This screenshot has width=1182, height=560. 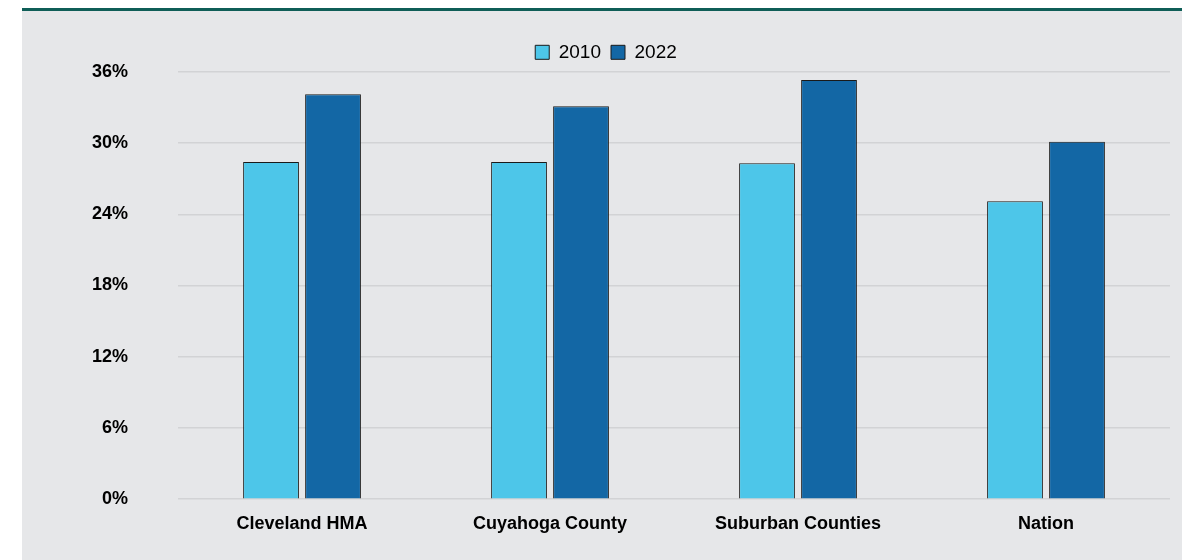 I want to click on x-tick-label: Cuyahoga County, so click(x=550, y=522).